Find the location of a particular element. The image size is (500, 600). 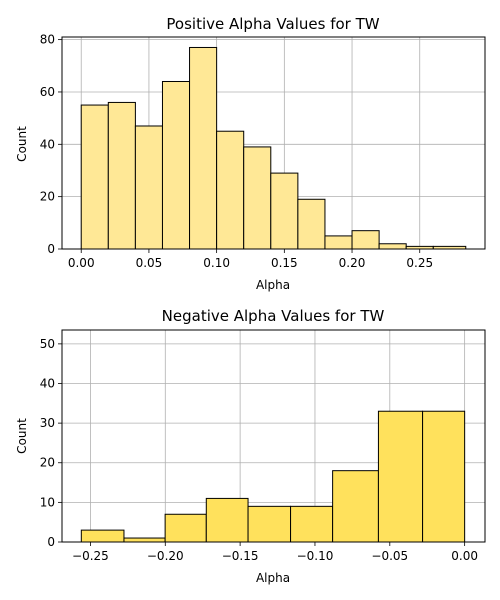

x-tick-label: −0.20 is located at coordinates (165, 556).